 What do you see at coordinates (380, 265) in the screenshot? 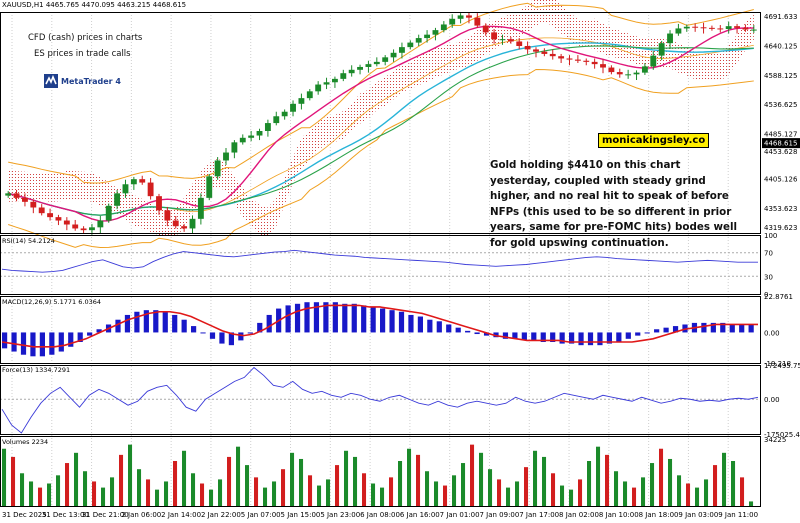
I see `panel-frame-rsi` at bounding box center [380, 265].